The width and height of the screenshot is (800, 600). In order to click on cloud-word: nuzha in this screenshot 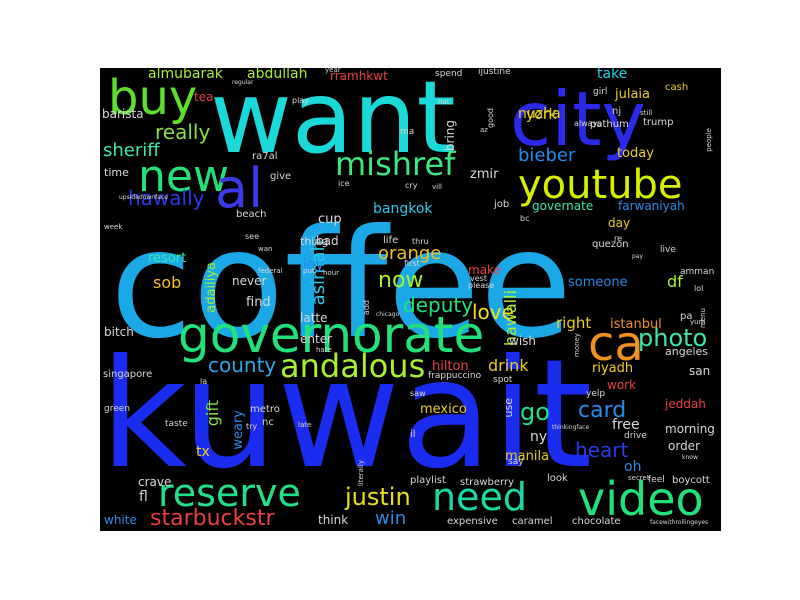, I will do `click(539, 114)`.